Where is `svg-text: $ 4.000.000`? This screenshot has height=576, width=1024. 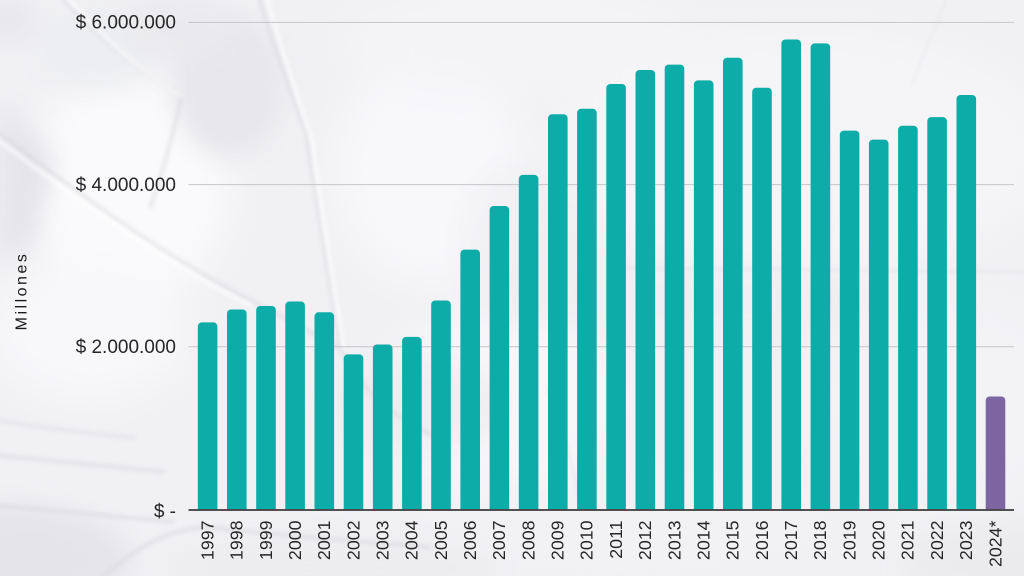 svg-text: $ 4.000.000 is located at coordinates (126, 185).